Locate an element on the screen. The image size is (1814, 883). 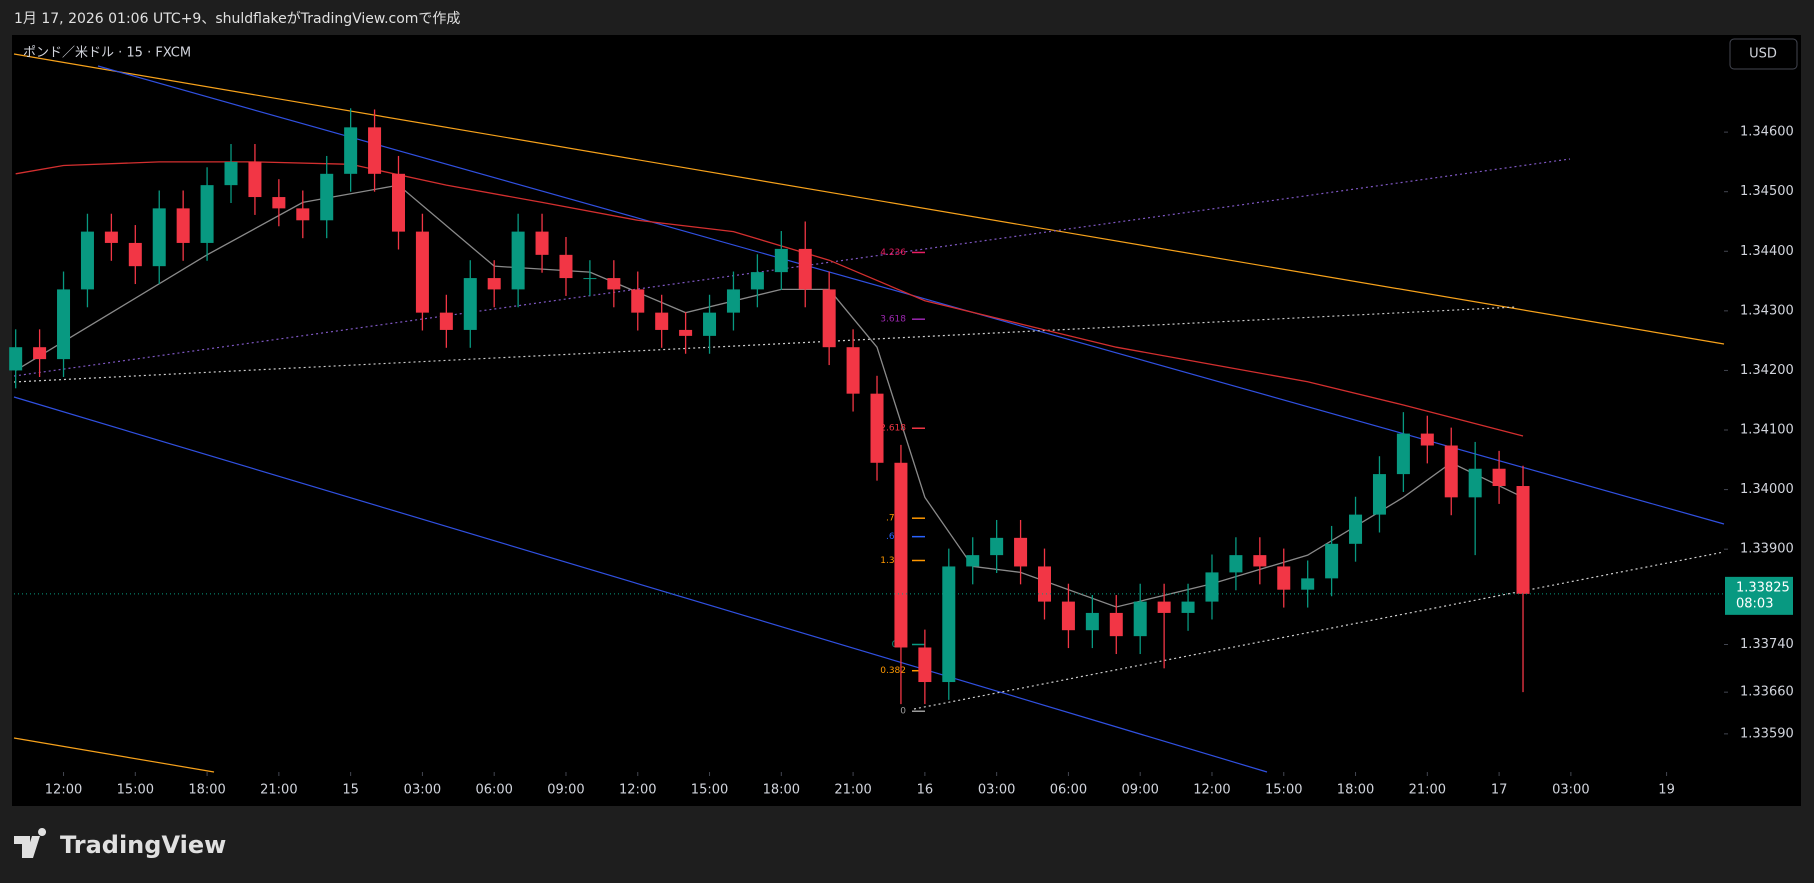
fib-label: 3.618 is located at coordinates (893, 320).